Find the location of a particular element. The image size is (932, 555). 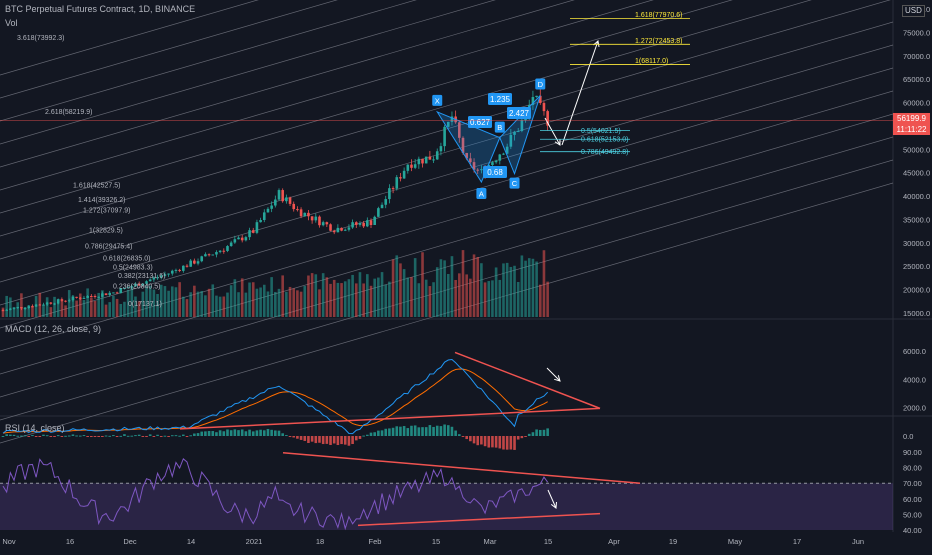

macd-tick-label: 4000.0 is located at coordinates (914, 379).